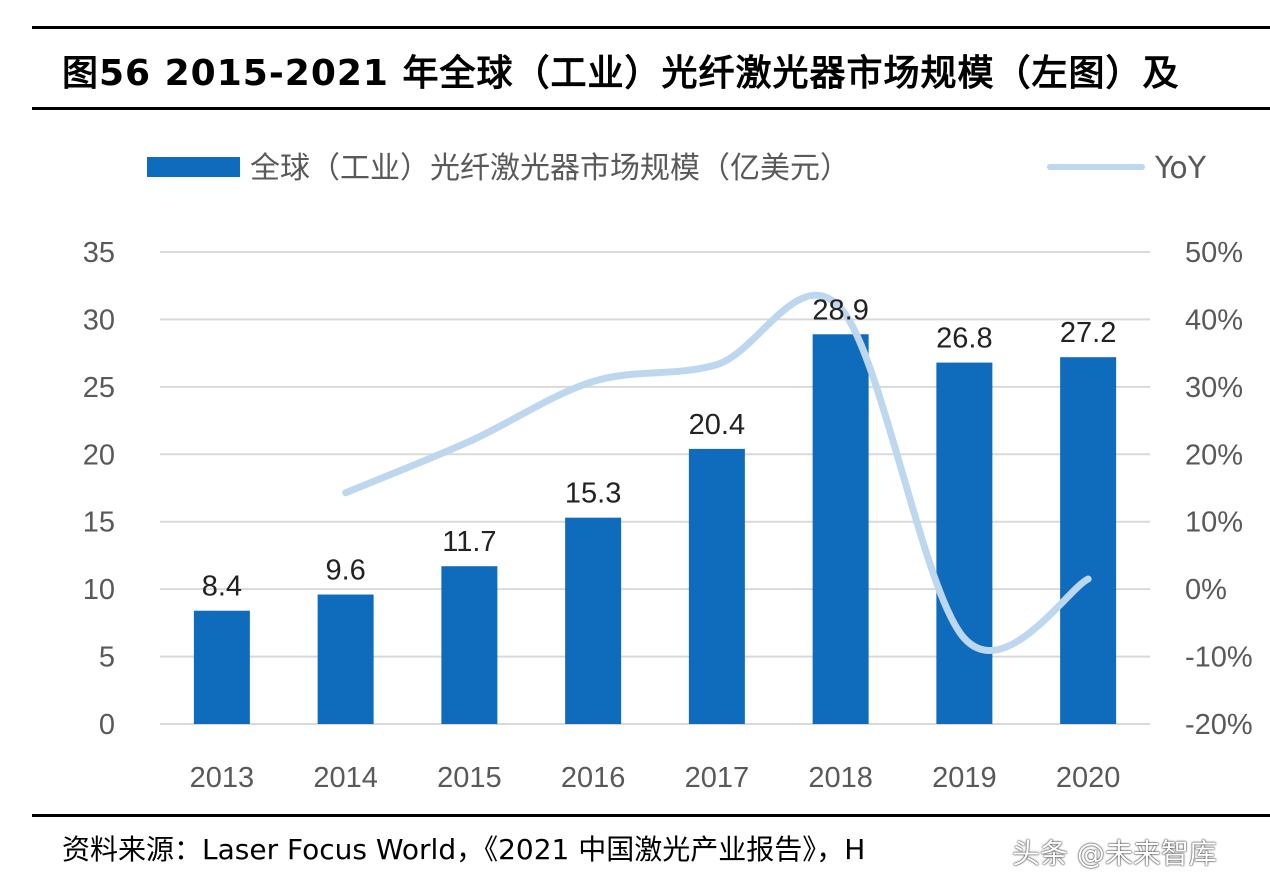 The width and height of the screenshot is (1270, 896). I want to click on y-right-tick-label: -10%, so click(1219, 658).